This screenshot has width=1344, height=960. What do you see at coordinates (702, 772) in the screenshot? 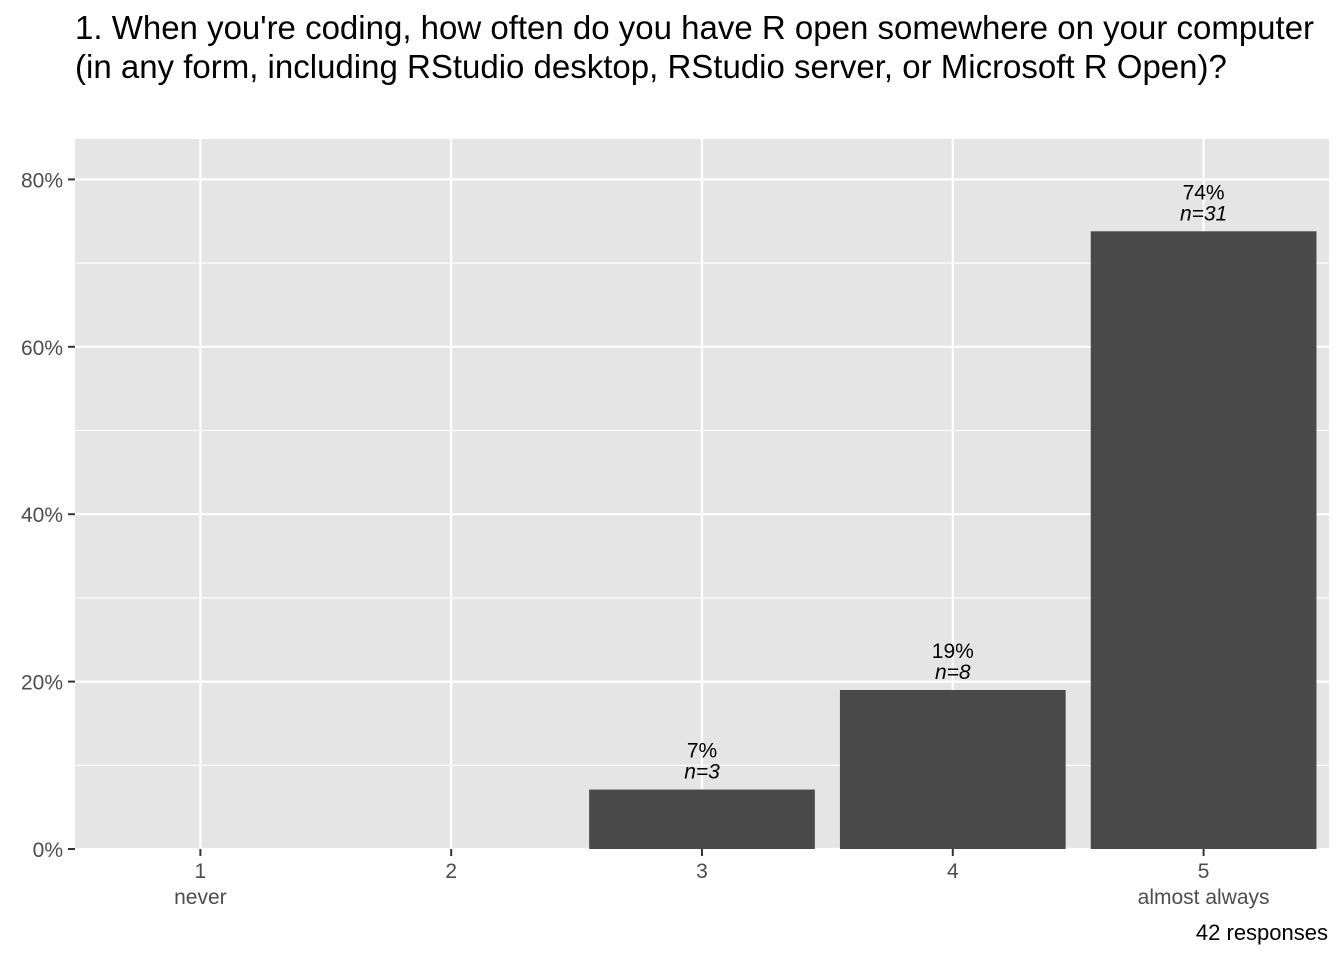
I see `bar-count-label: n=3` at bounding box center [702, 772].